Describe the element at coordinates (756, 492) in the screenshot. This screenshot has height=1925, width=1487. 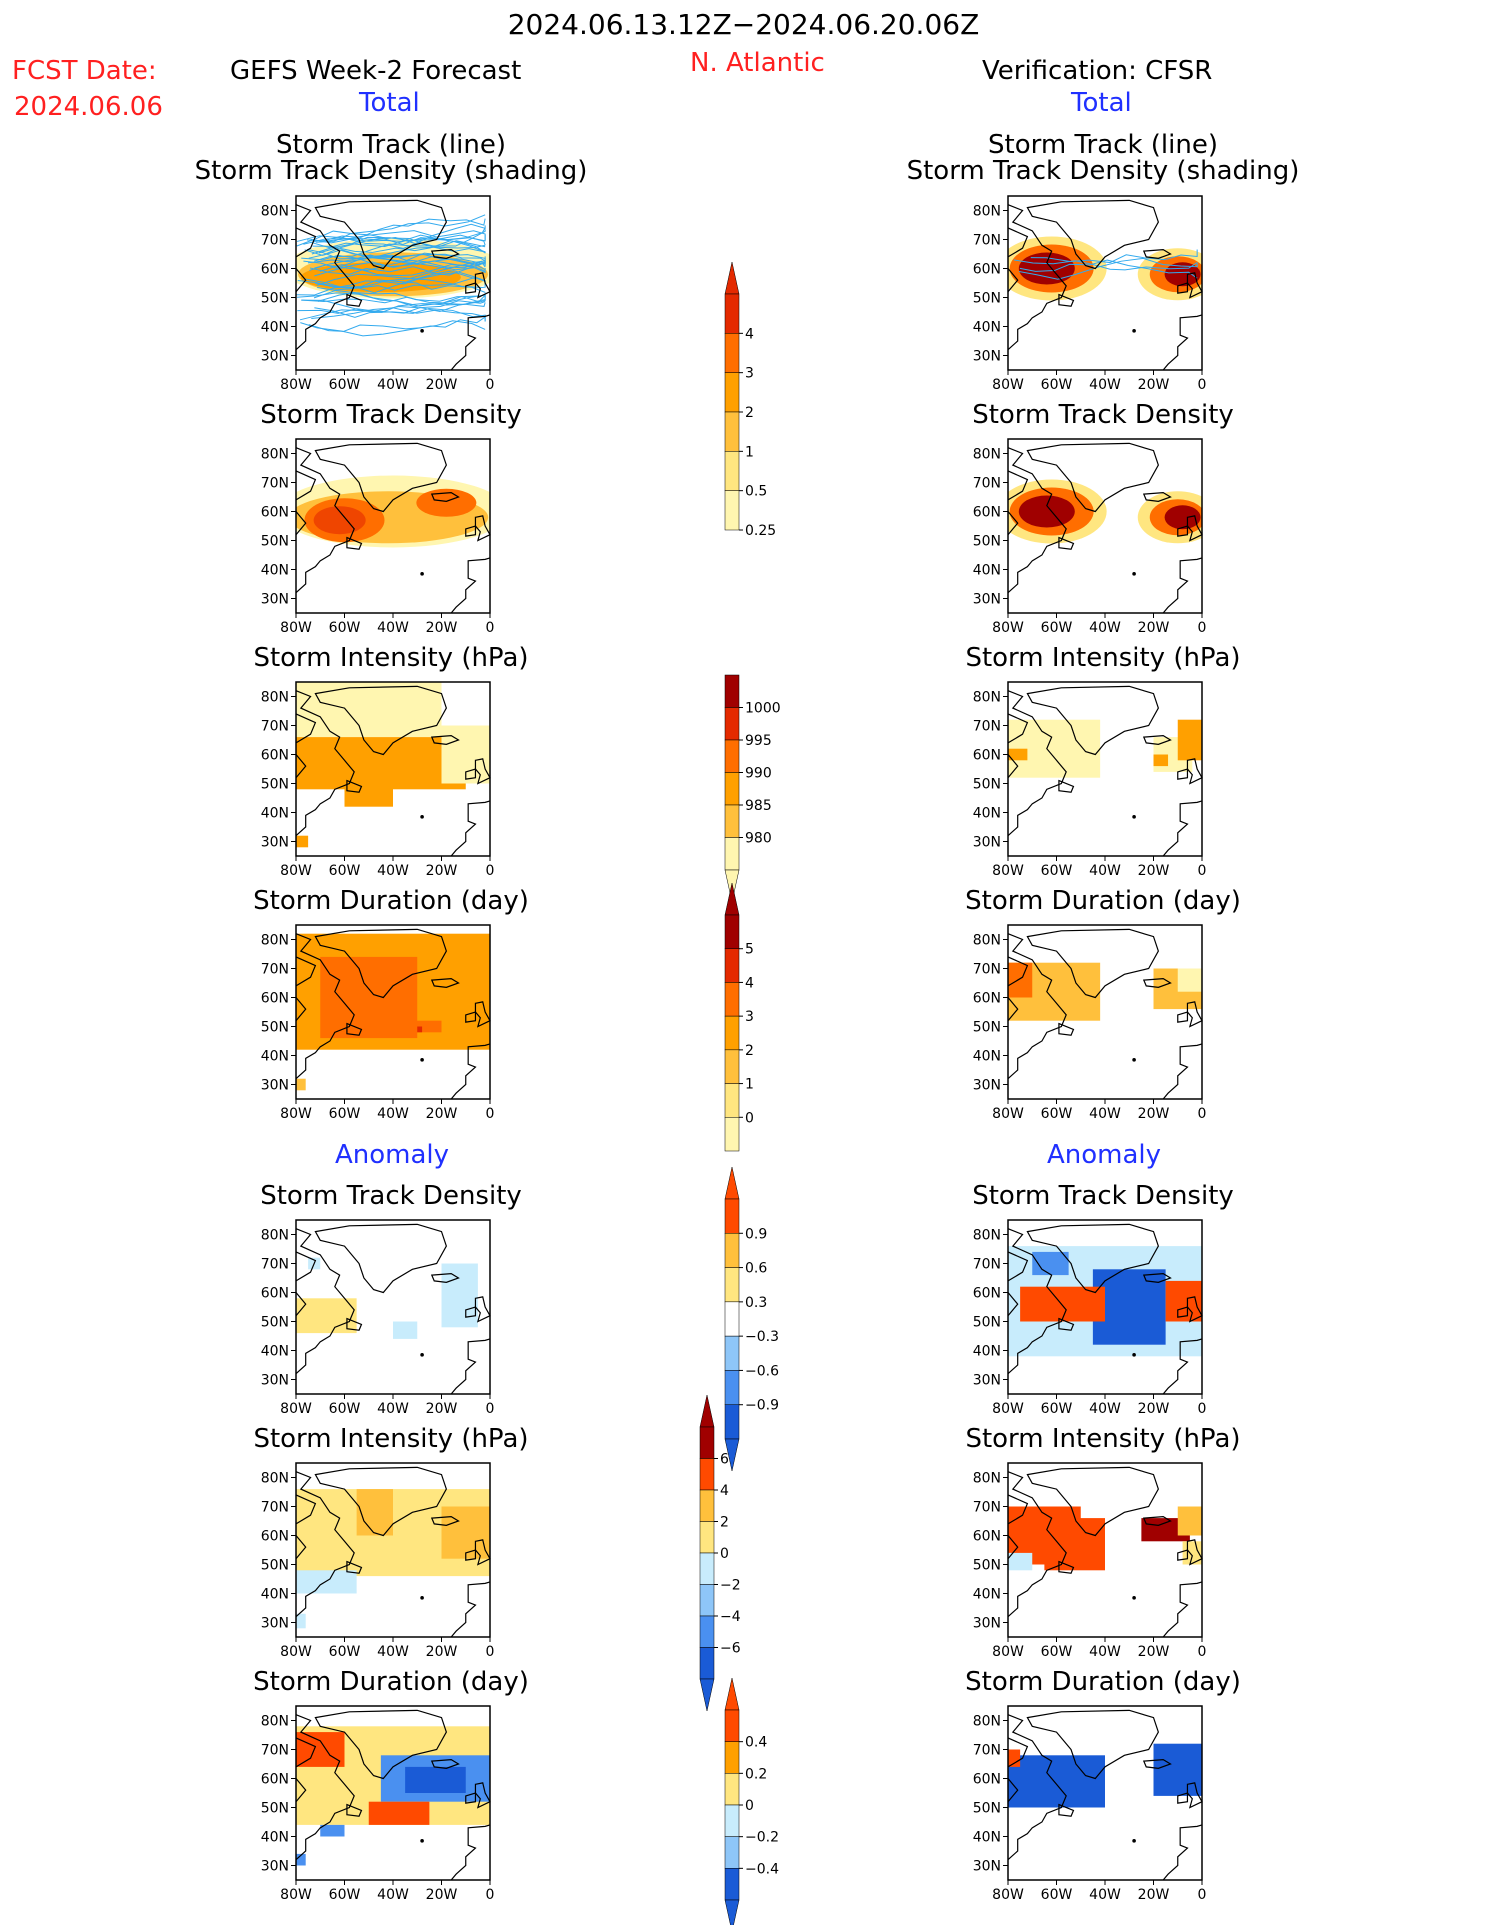
I see `colorbar-label: 0.5` at that location.